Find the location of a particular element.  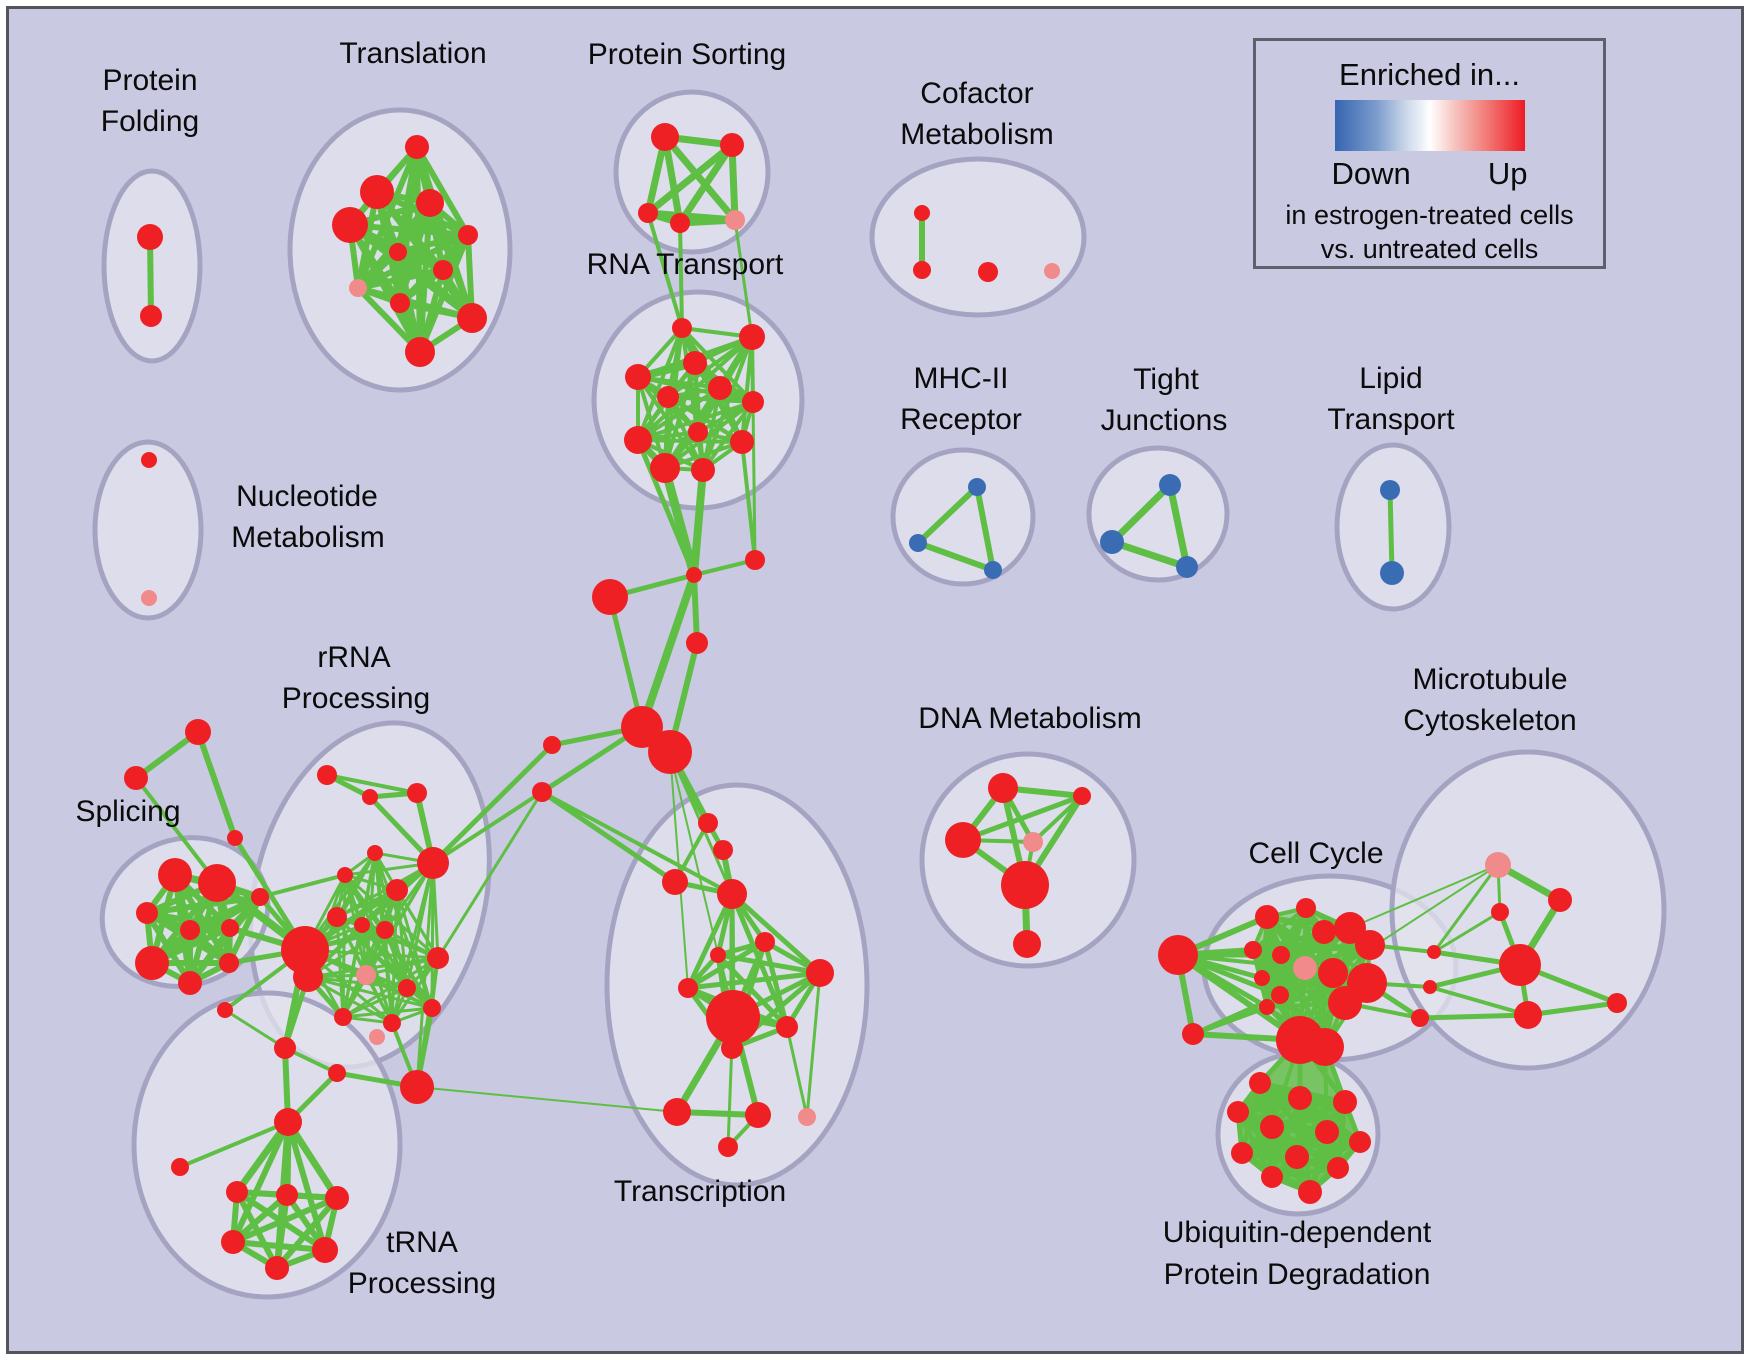

gene-set-node-ub10 is located at coordinates (1338, 1168).